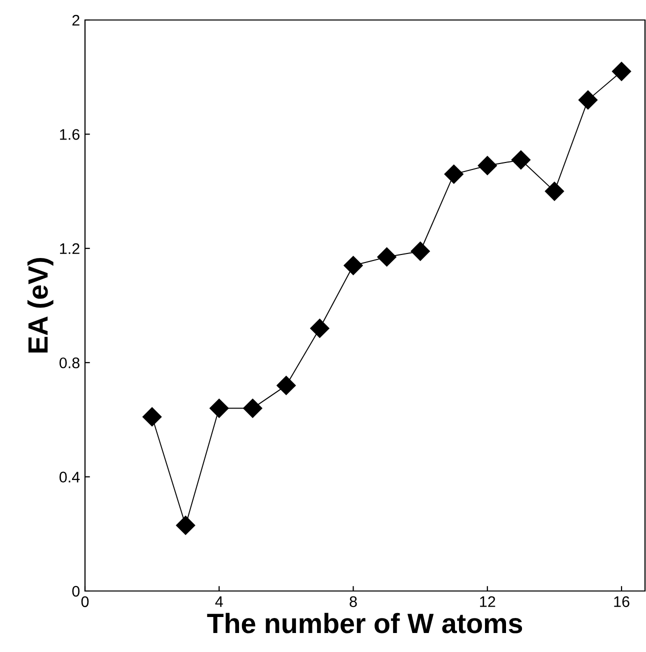  I want to click on y-tick-label: 0.4, so click(70, 477).